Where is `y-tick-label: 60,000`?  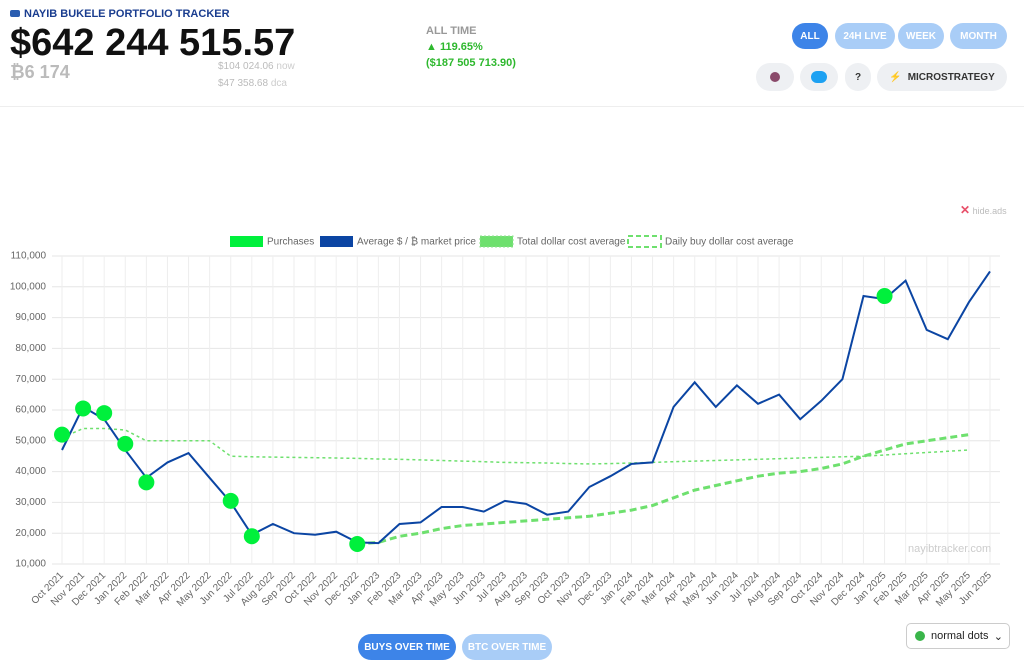 y-tick-label: 60,000 is located at coordinates (30, 410).